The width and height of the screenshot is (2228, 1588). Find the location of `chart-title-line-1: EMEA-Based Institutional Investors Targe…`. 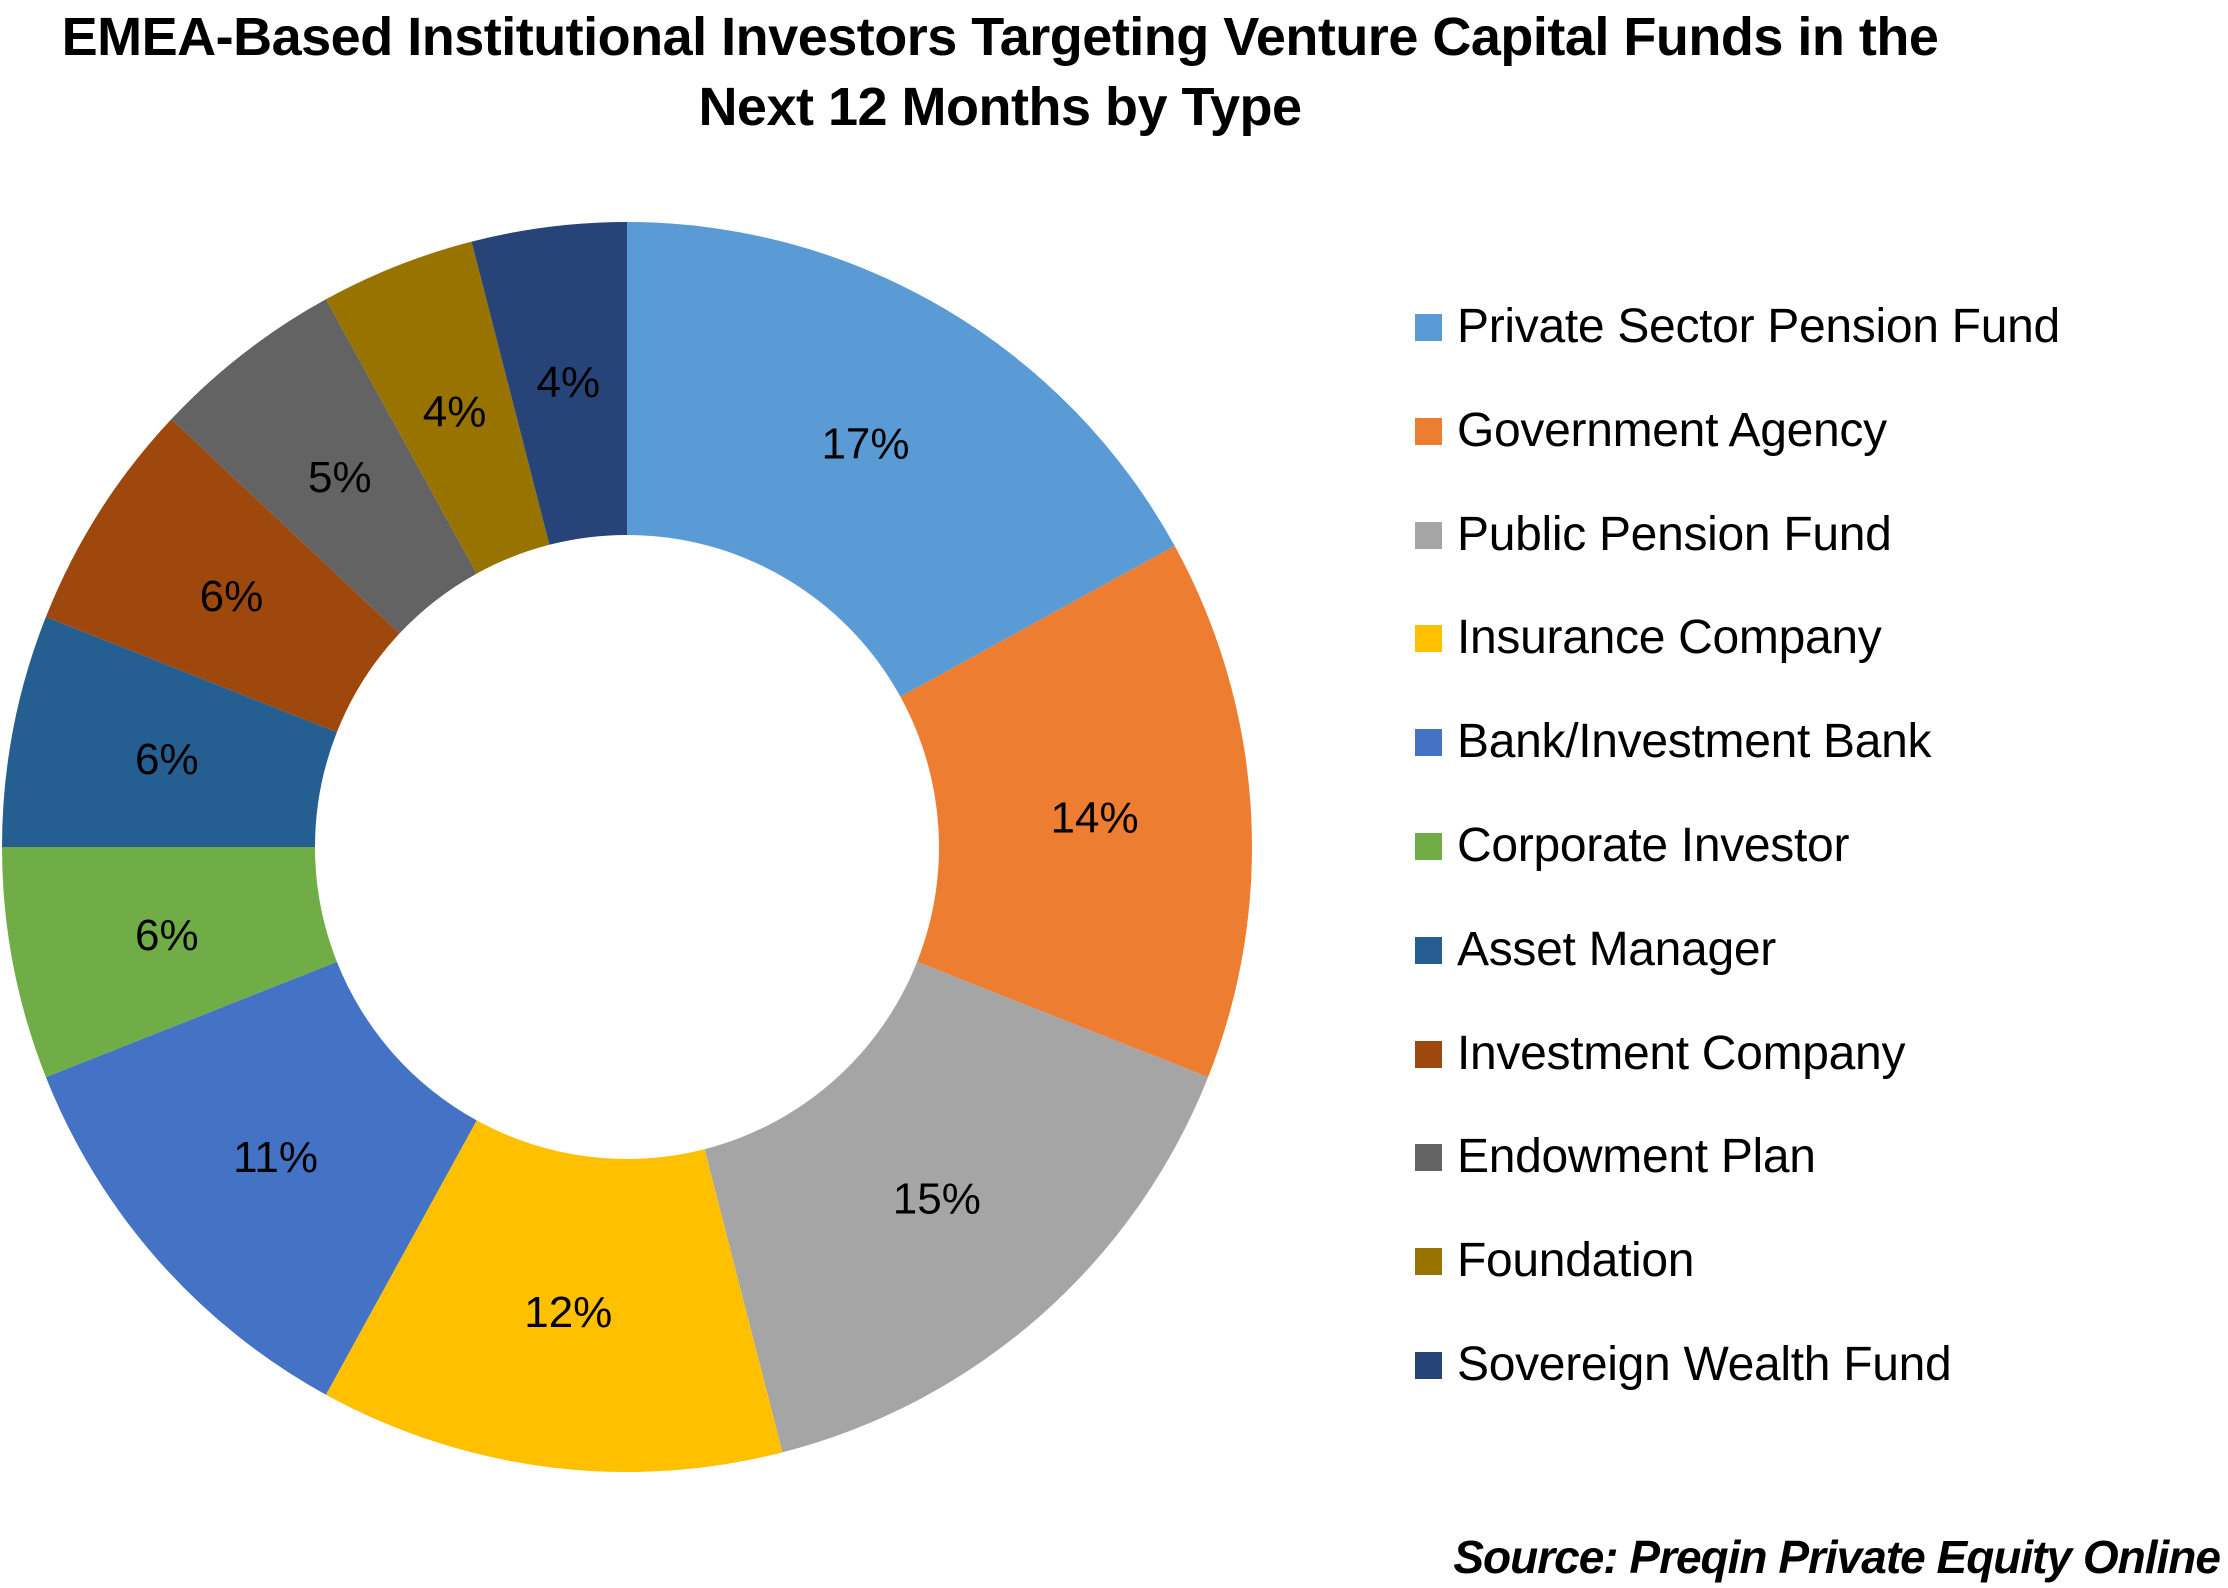

chart-title-line-1: EMEA-Based Institutional Investors Targe… is located at coordinates (1000, 37).